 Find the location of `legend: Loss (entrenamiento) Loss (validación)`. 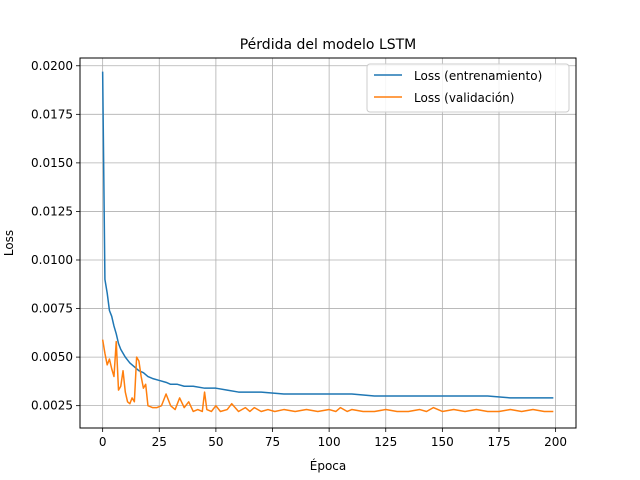

legend: Loss (entrenamiento) Loss (validación) is located at coordinates (468, 88).